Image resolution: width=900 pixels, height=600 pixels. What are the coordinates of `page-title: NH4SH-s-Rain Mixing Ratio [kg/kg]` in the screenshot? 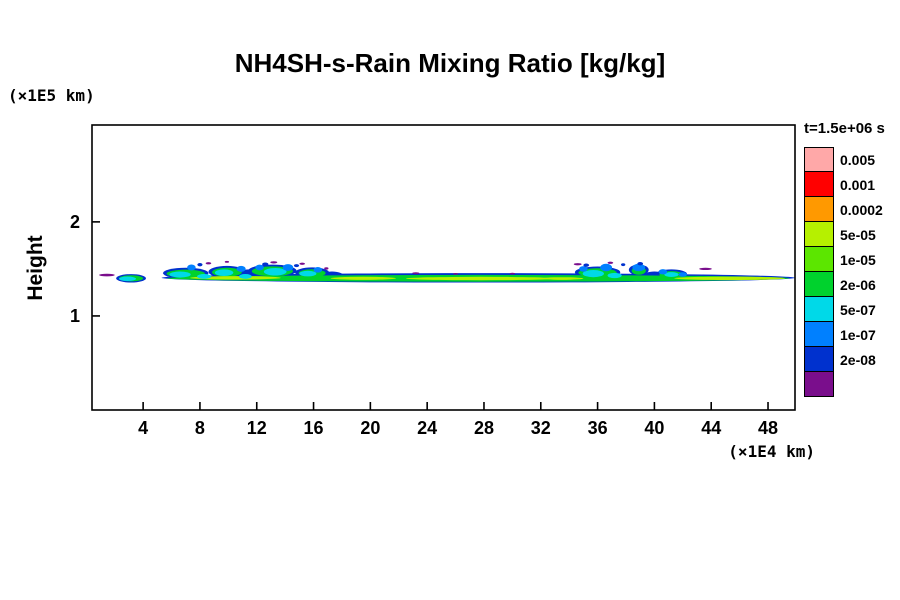 It's located at (450, 63).